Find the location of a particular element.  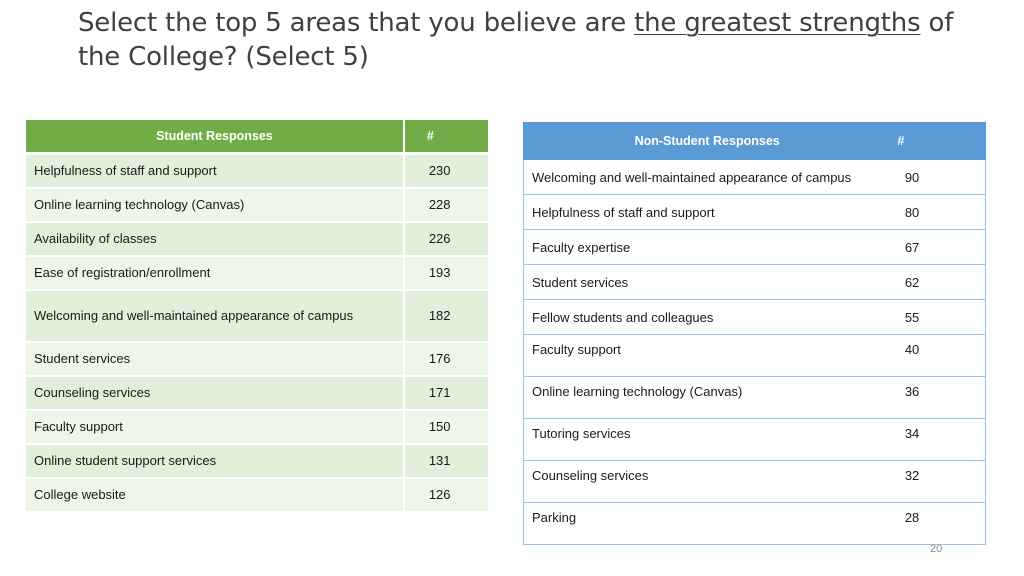

row-label: Availability of classes is located at coordinates (215, 239).